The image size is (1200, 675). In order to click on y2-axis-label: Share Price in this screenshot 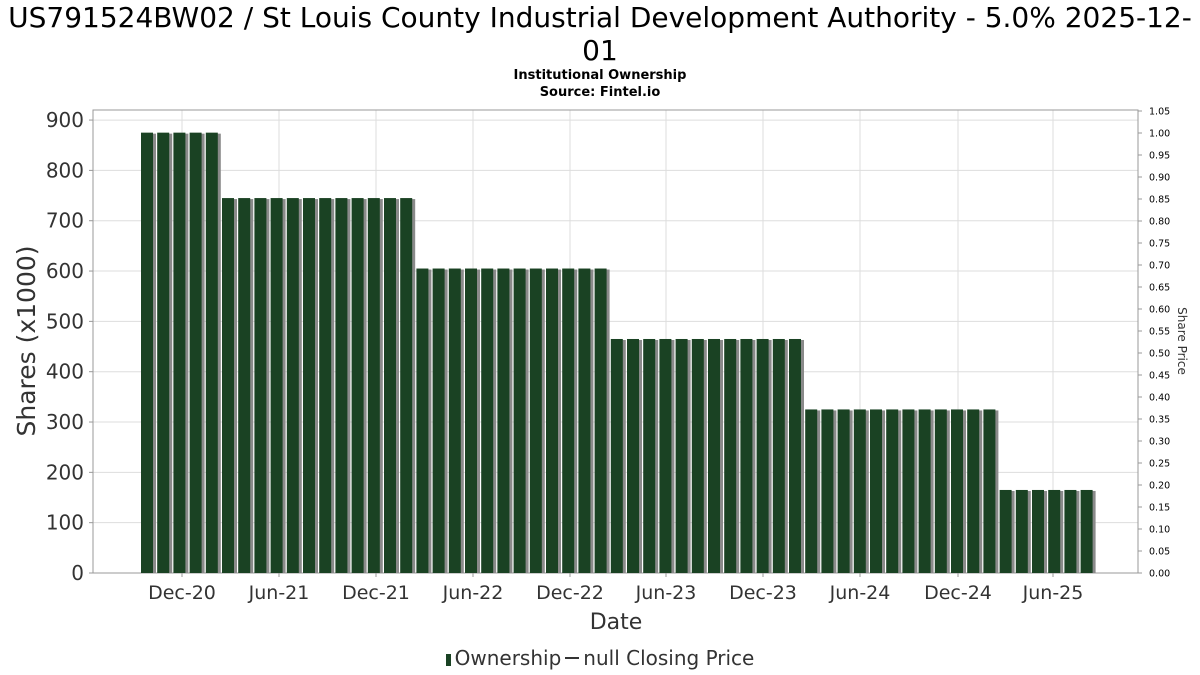, I will do `click(1182, 341)`.